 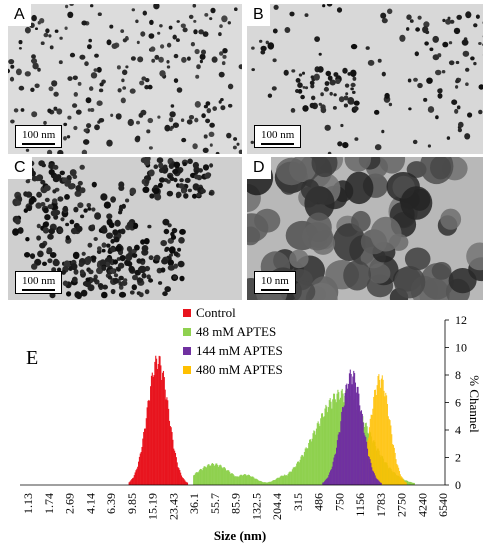 What do you see at coordinates (90, 503) in the screenshot?
I see `x-tick-label: 4.14` at bounding box center [90, 503].